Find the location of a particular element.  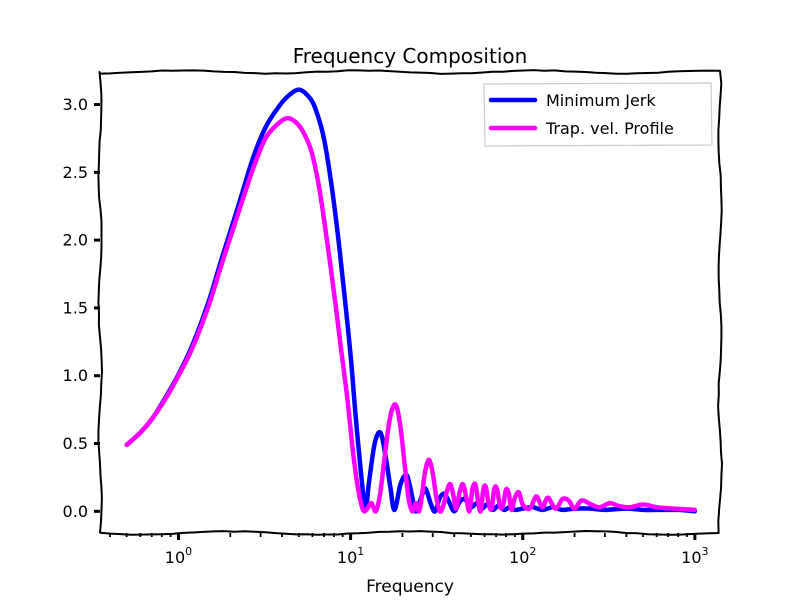

y-axis: 0.0 0.5 1.0 1.5 2.0 2.5 3.0 is located at coordinates (81, 308).